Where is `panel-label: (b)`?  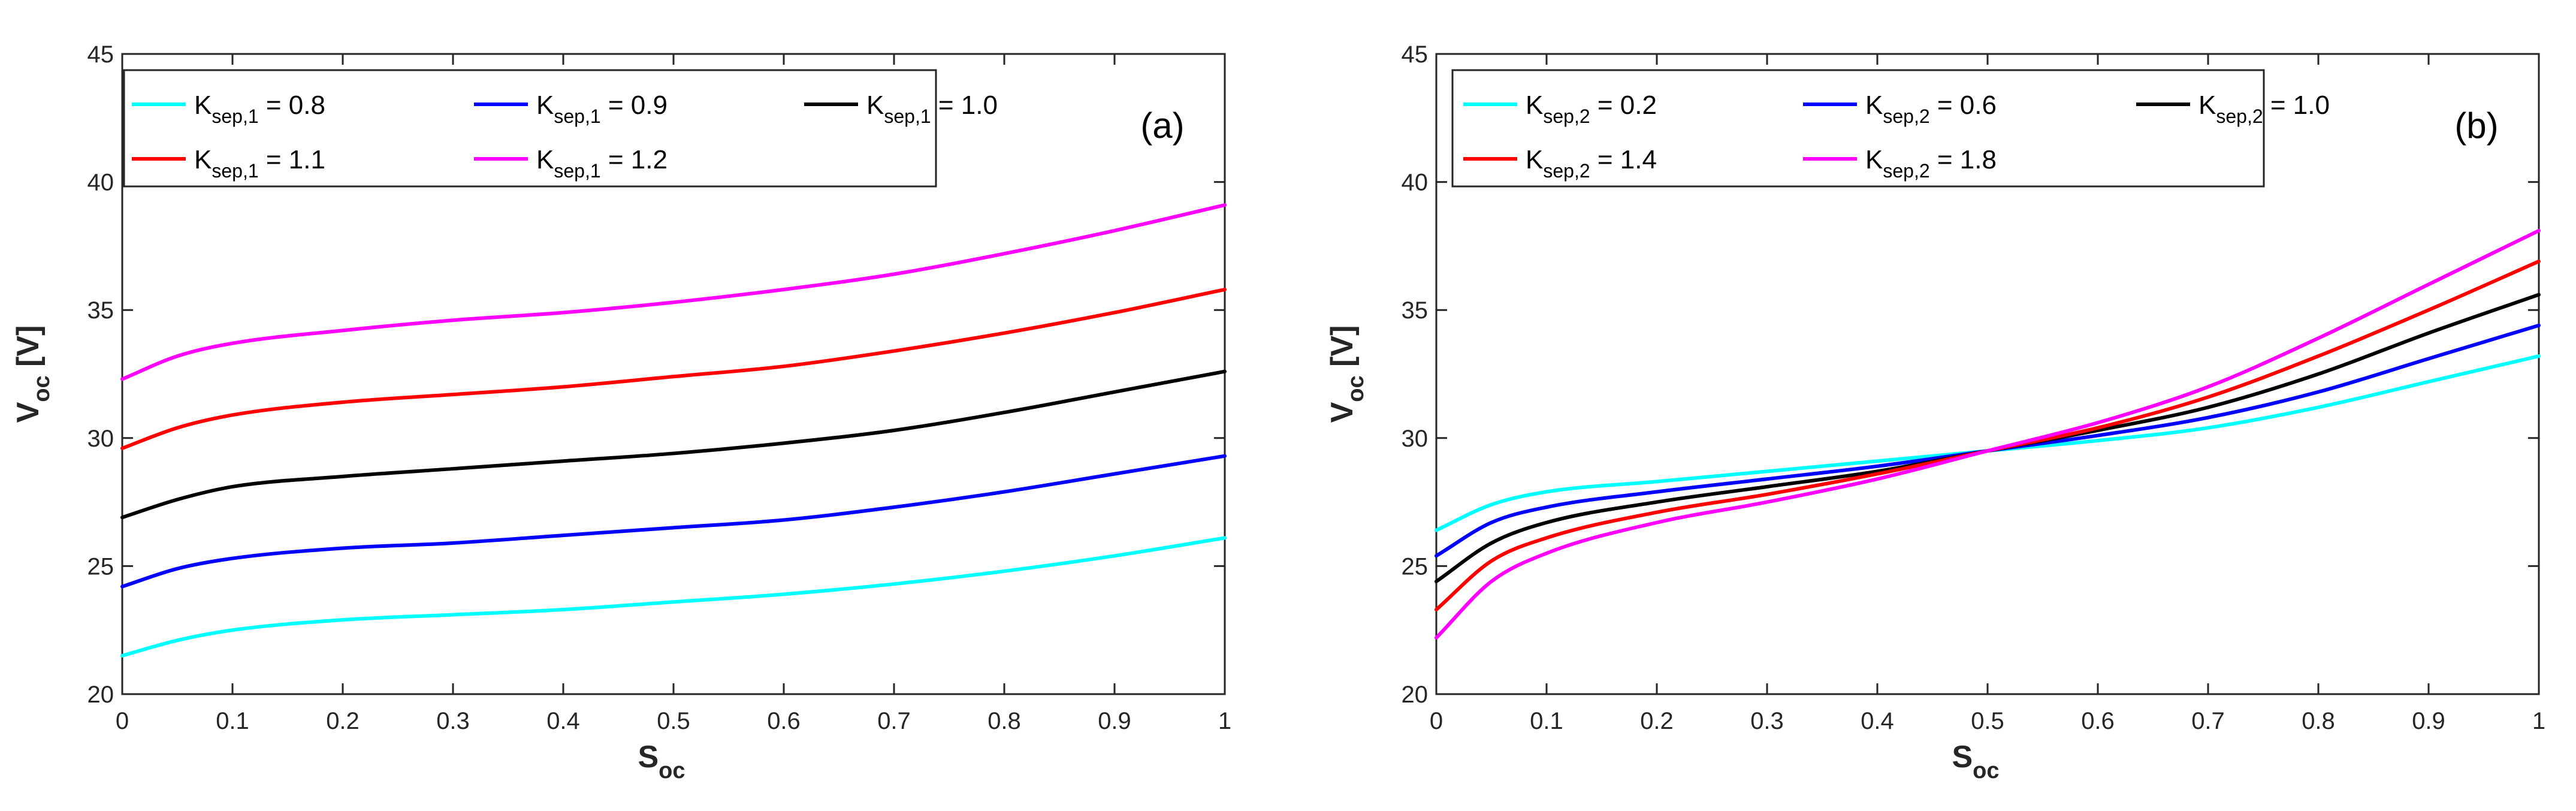 panel-label: (b) is located at coordinates (2476, 125).